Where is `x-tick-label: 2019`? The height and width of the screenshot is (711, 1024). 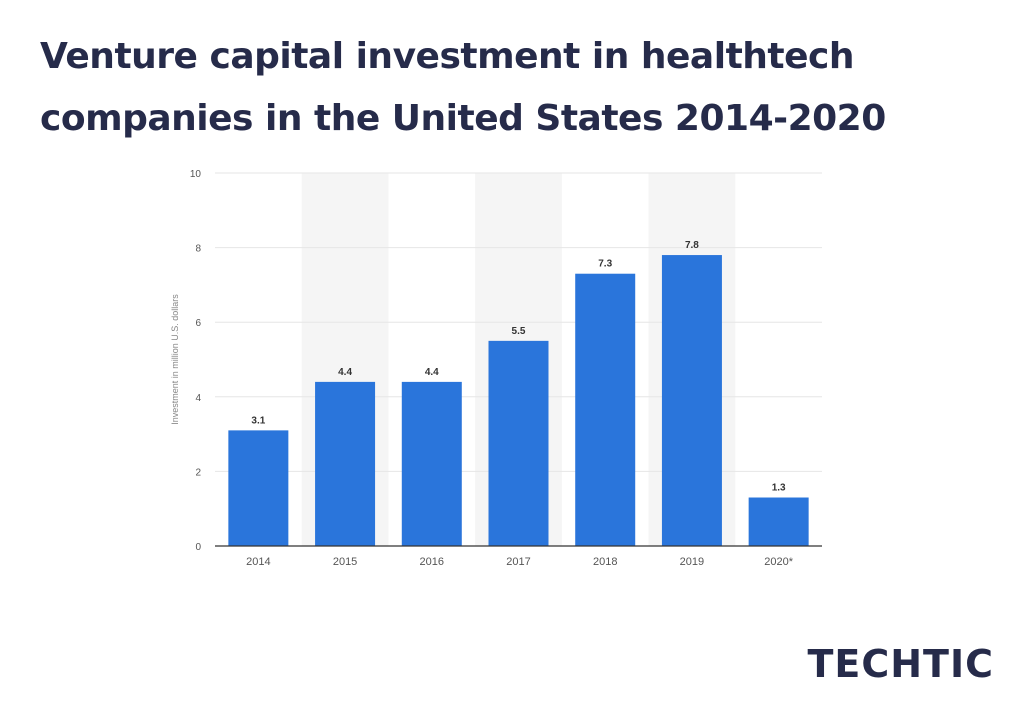
x-tick-label: 2019 is located at coordinates (692, 562).